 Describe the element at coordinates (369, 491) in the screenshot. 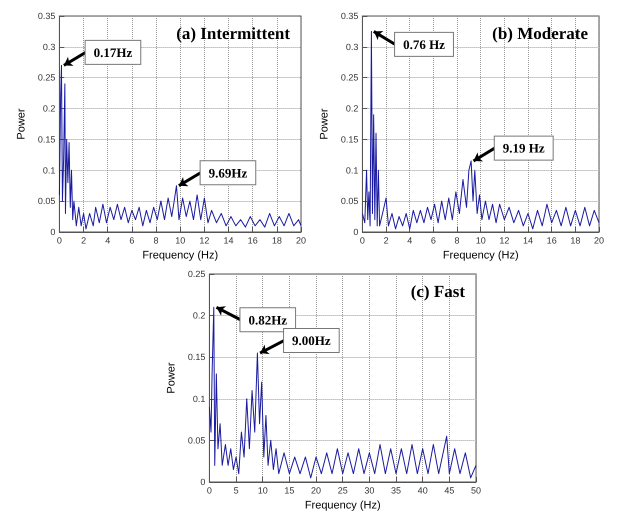

I see `x-tick-label: 30` at that location.